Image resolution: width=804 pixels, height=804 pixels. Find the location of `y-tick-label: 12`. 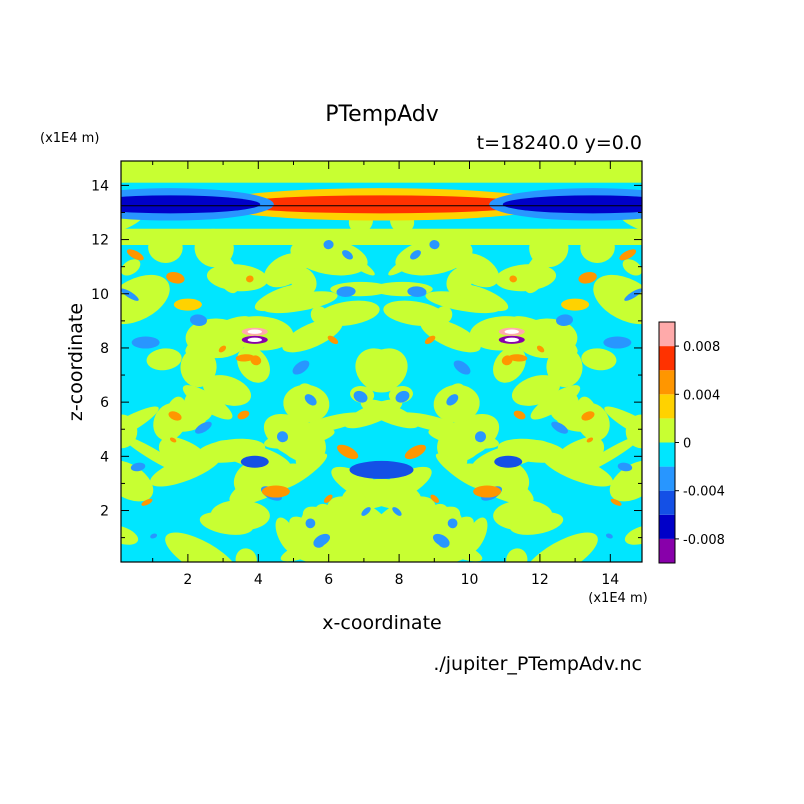

y-tick-label: 12 is located at coordinates (100, 241).